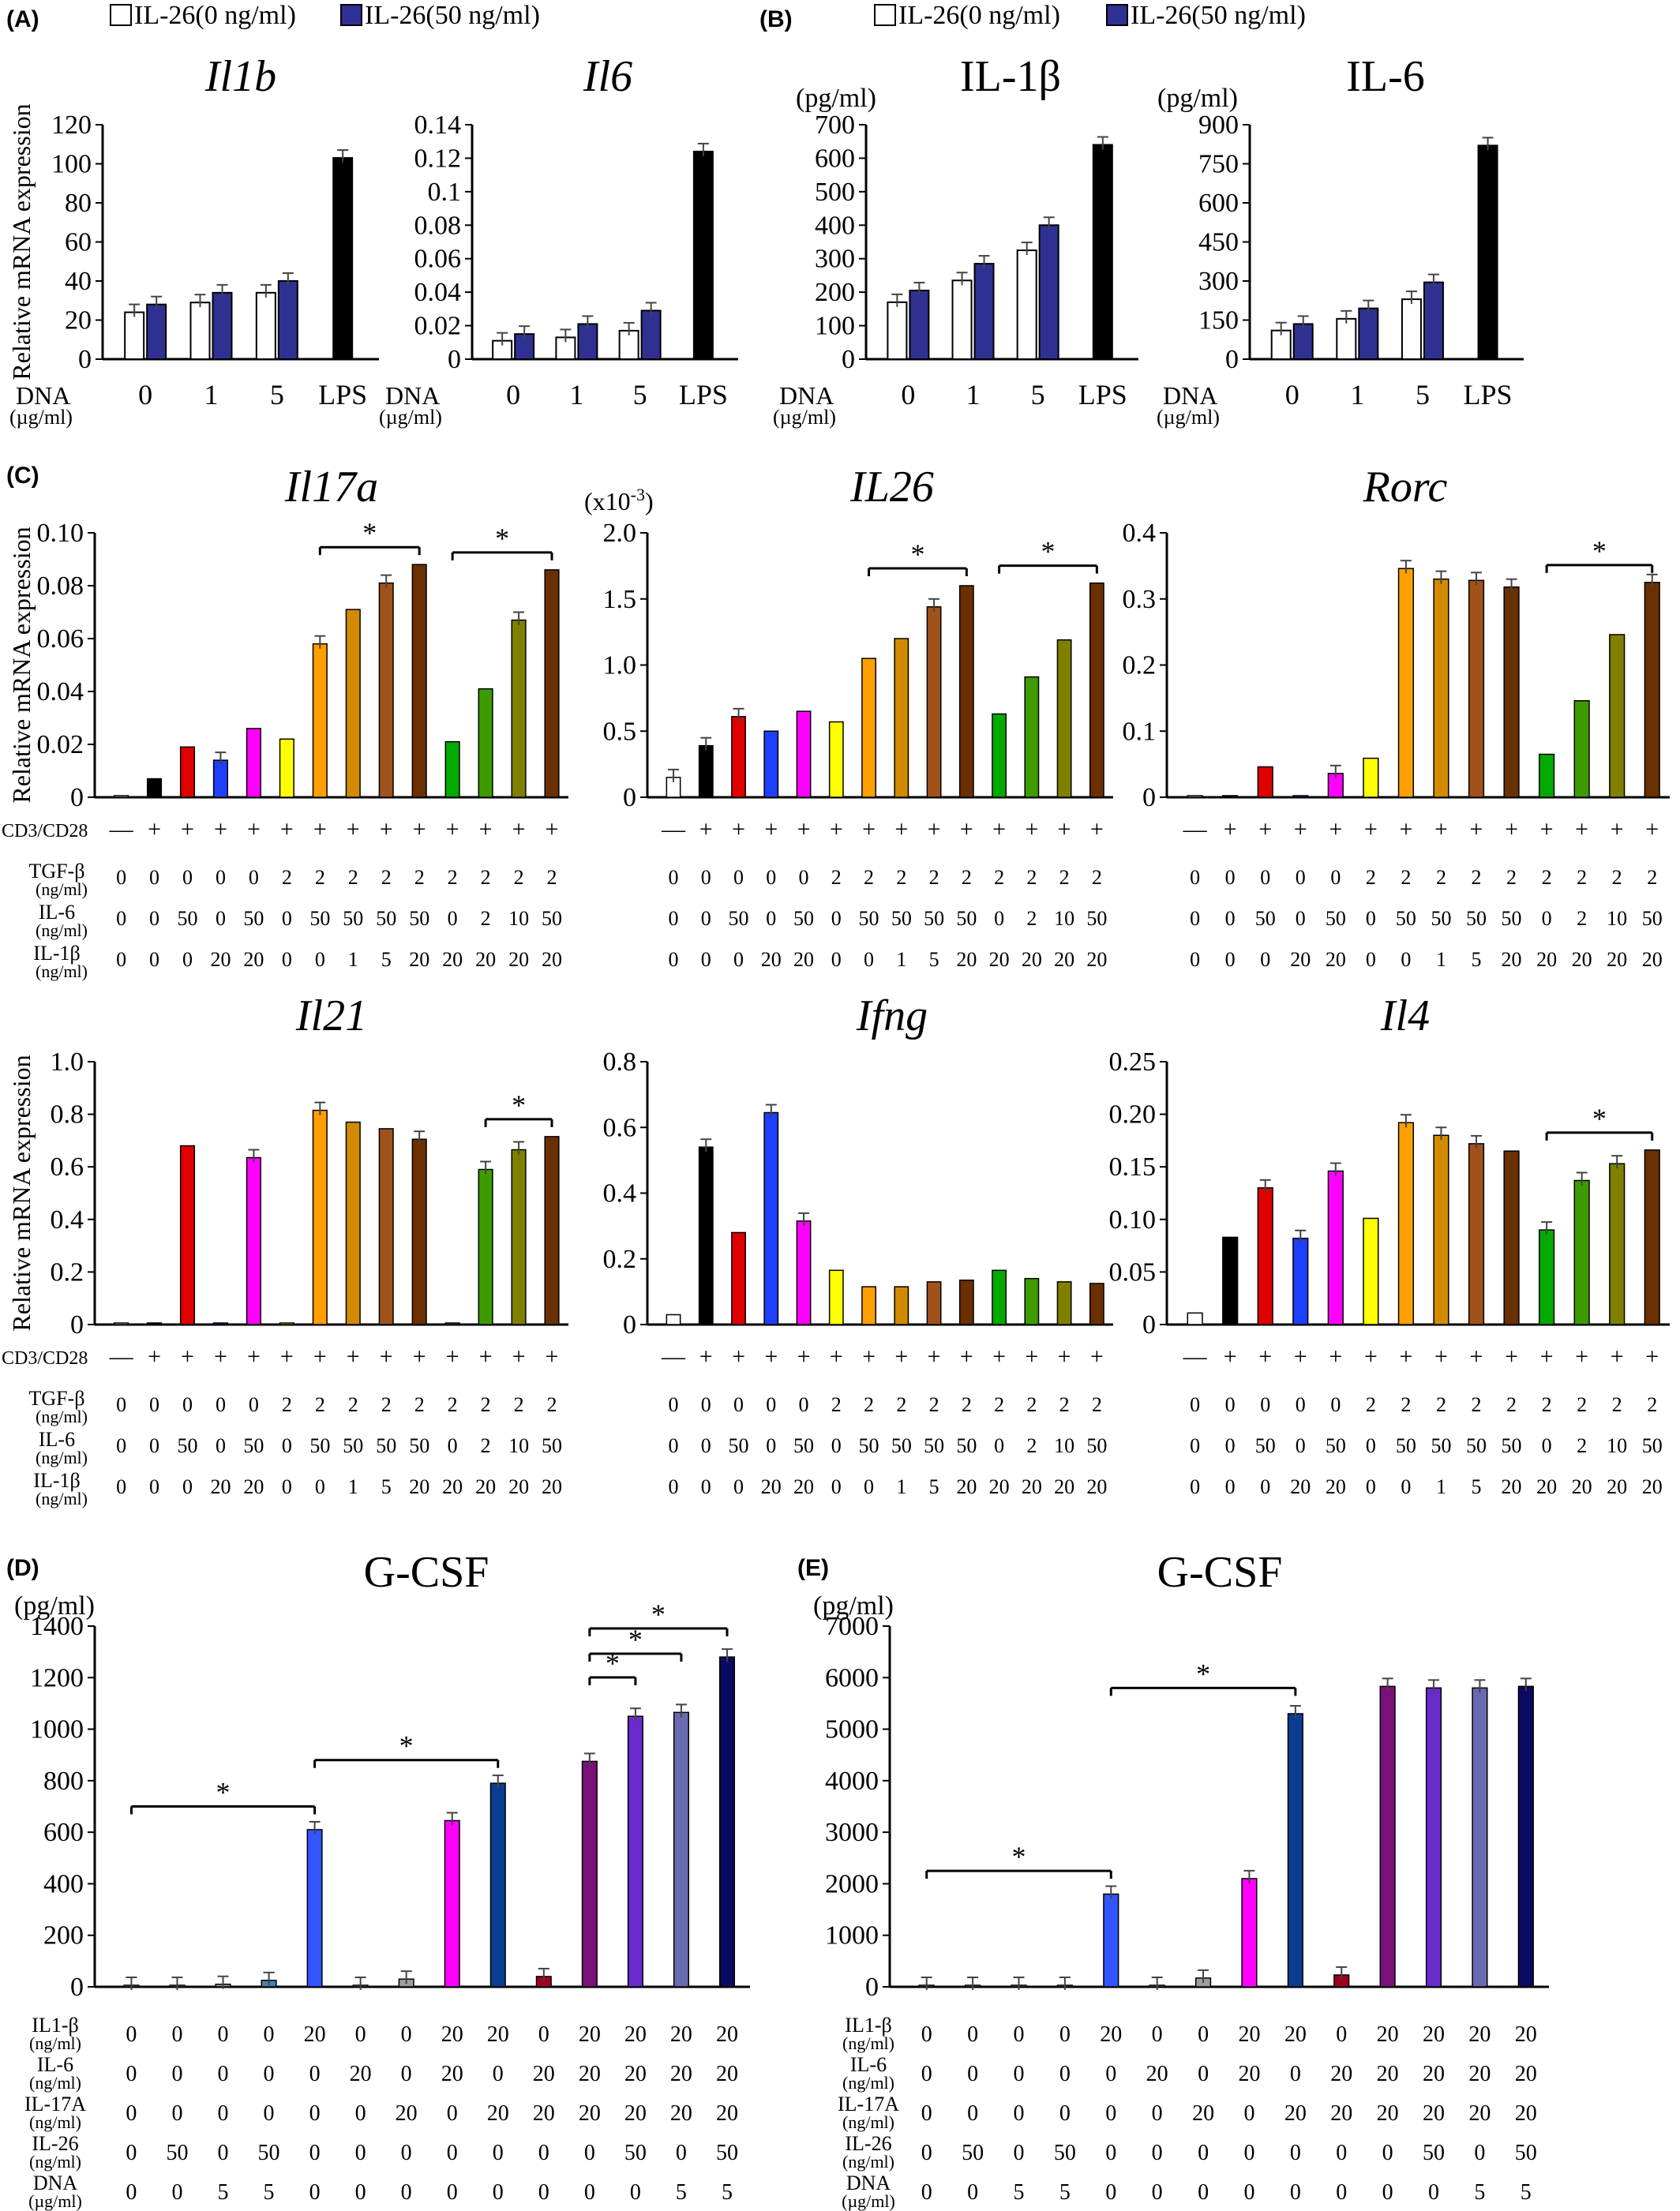  What do you see at coordinates (852, 1626) in the screenshot?
I see `y-tick-label: 7000` at bounding box center [852, 1626].